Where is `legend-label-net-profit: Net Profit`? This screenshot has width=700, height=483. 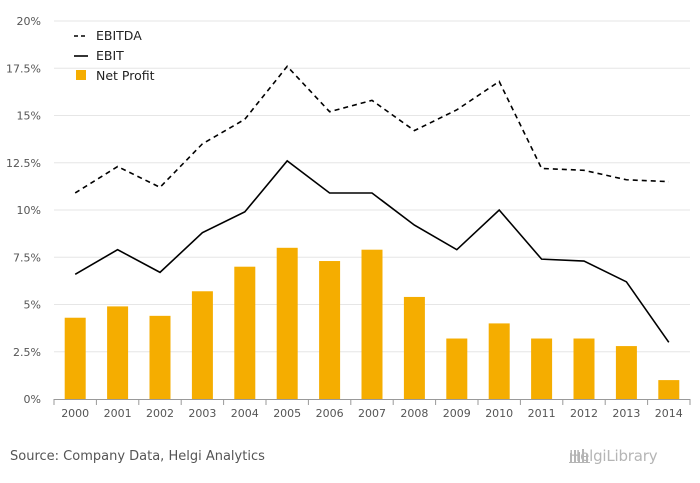 legend-label-net-profit: Net Profit is located at coordinates (125, 75).